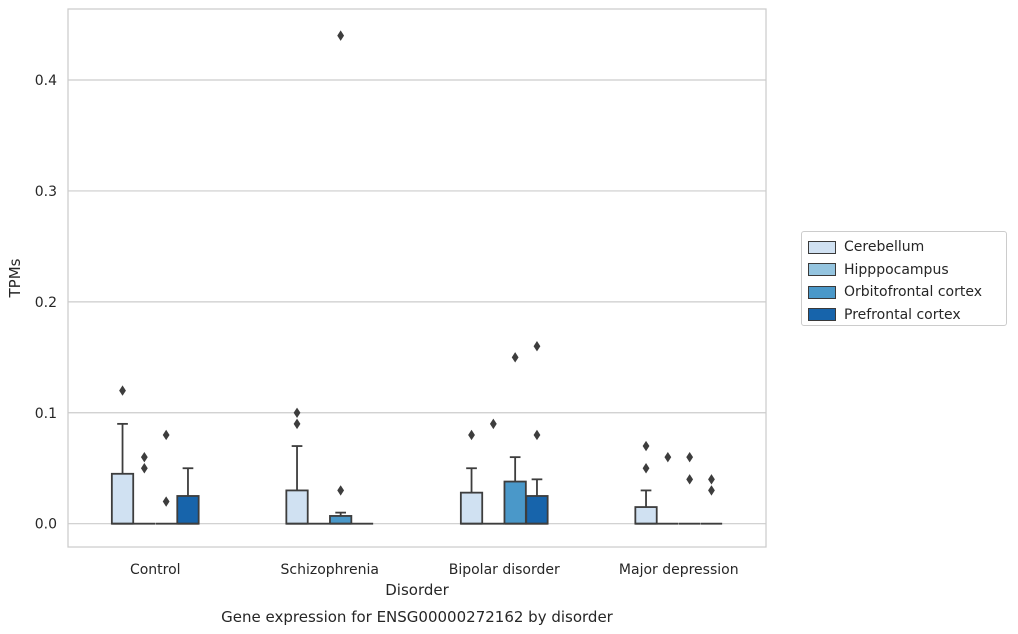  I want to click on x-tick-label: Schizophrenia, so click(330, 570).